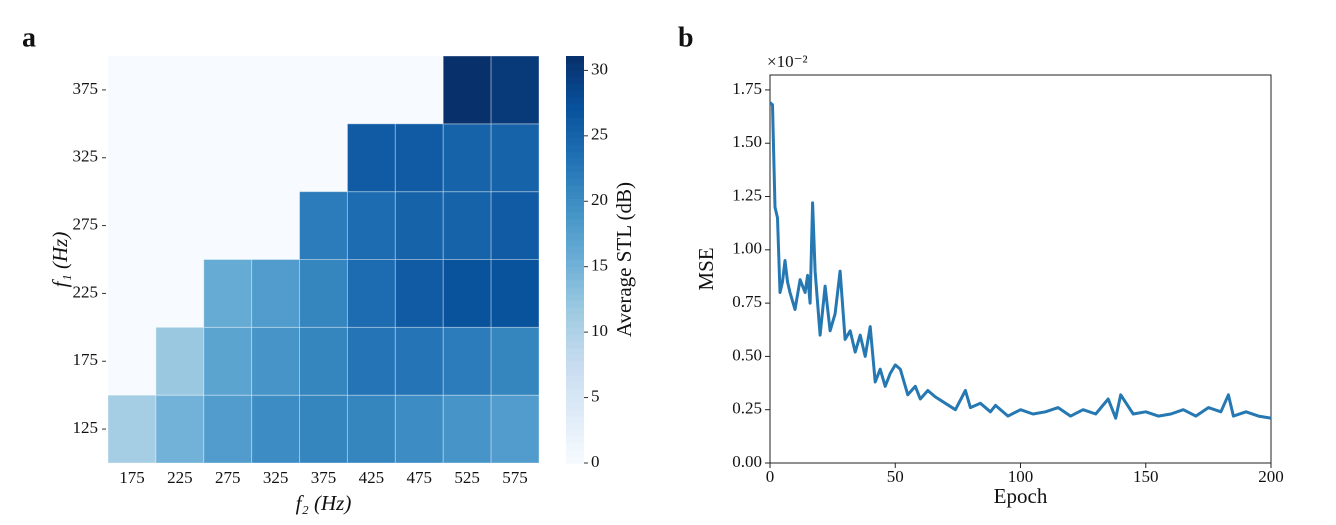  I want to click on colorbar-tick-label: 20, so click(599, 199).